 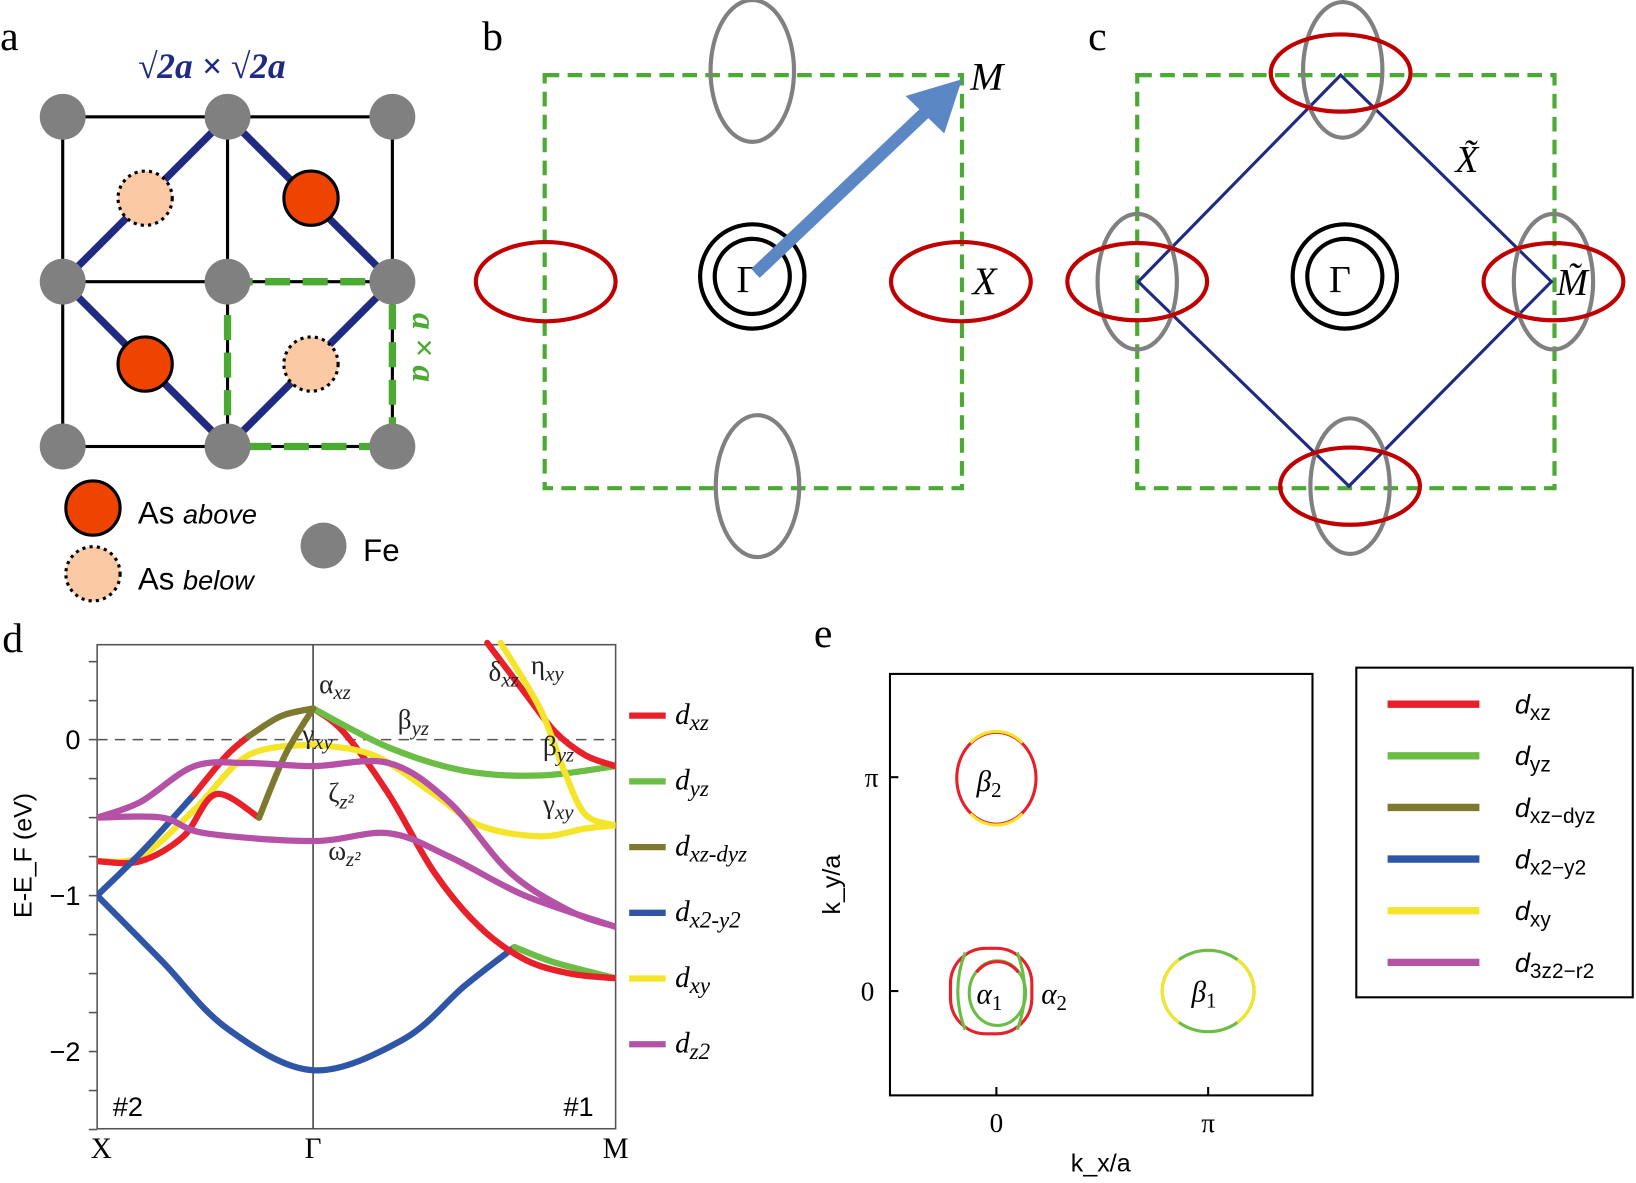 What do you see at coordinates (492, 37) in the screenshot?
I see `panel-label-b: b` at bounding box center [492, 37].